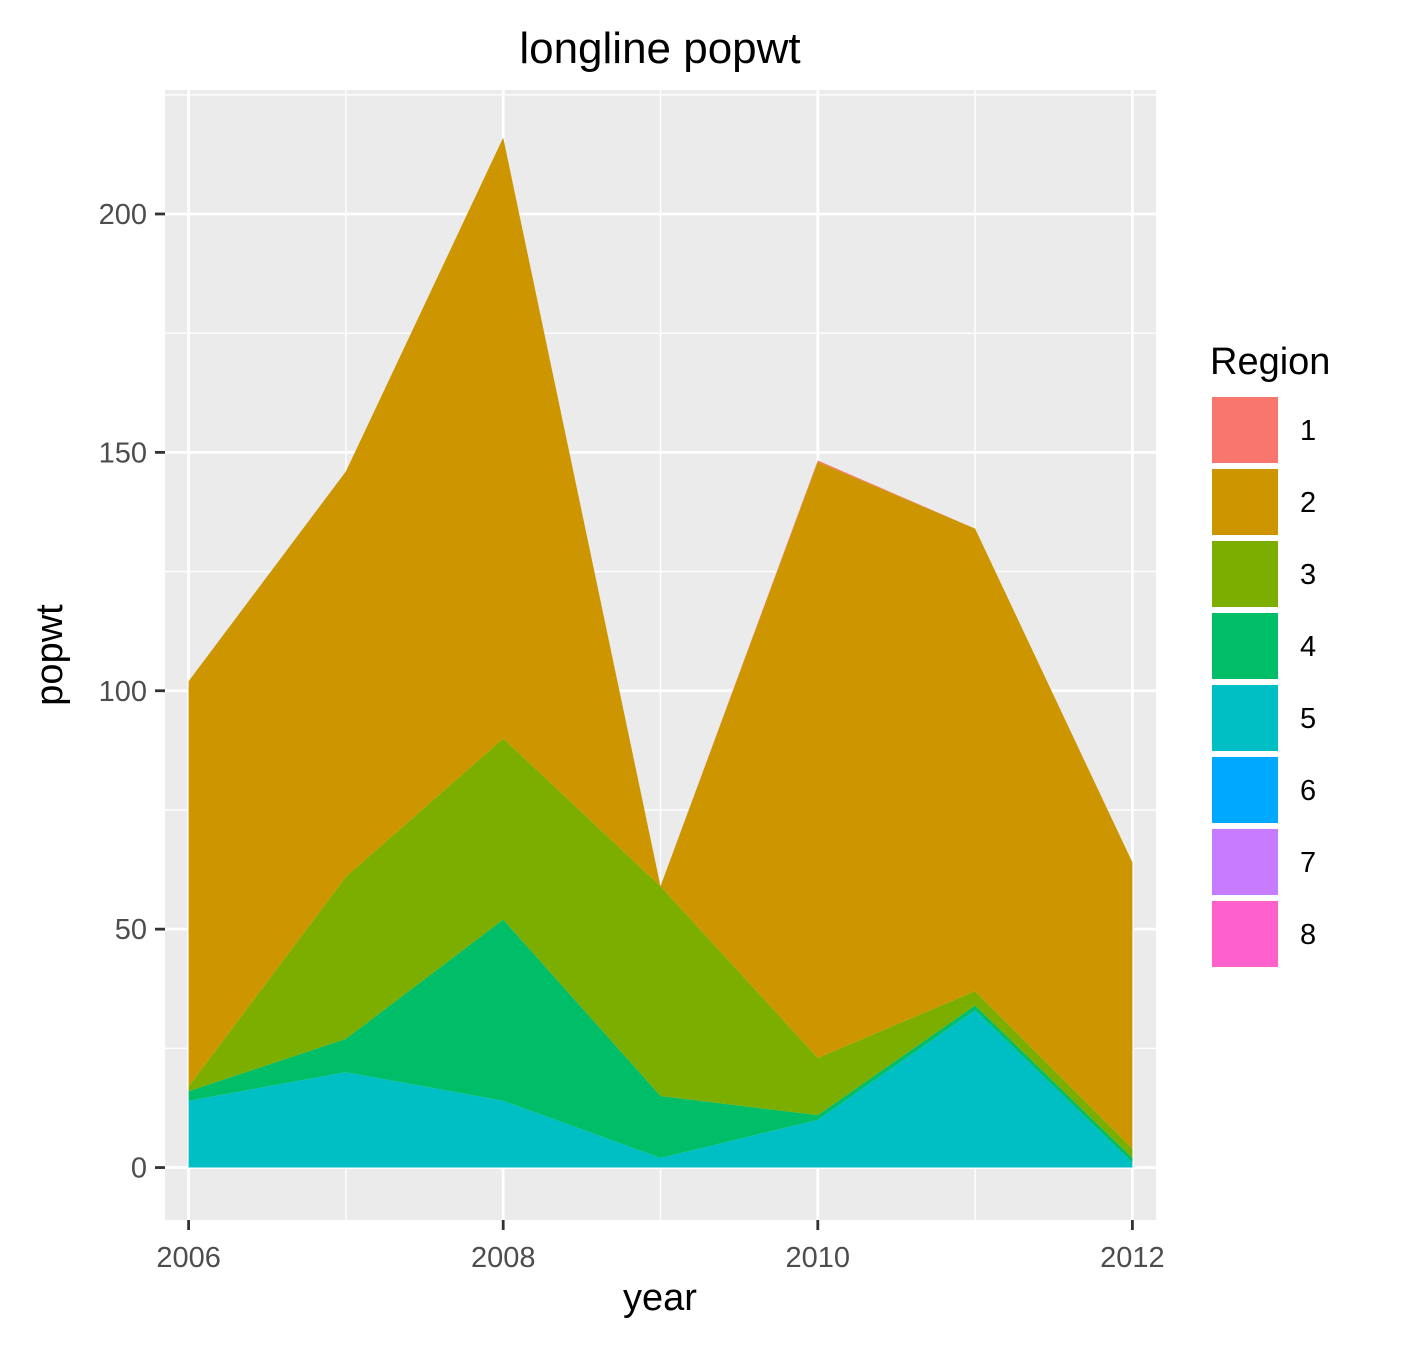 Image resolution: width=1428 pixels, height=1358 pixels. Describe the element at coordinates (1308, 791) in the screenshot. I see `legend-label-6: 6` at that location.